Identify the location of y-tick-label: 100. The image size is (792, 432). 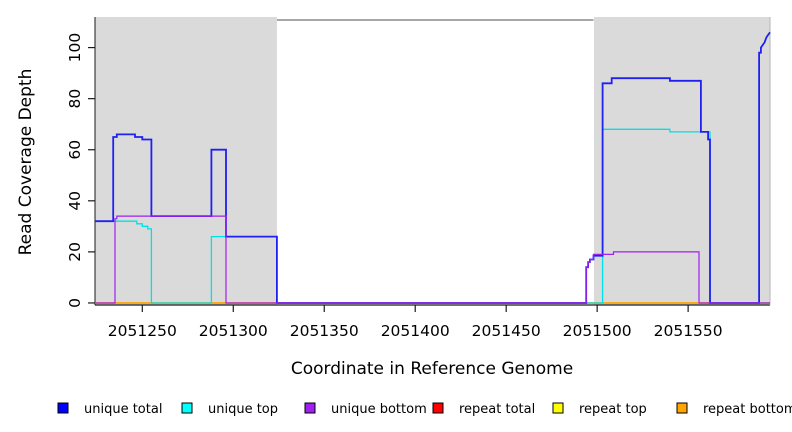
(75, 48).